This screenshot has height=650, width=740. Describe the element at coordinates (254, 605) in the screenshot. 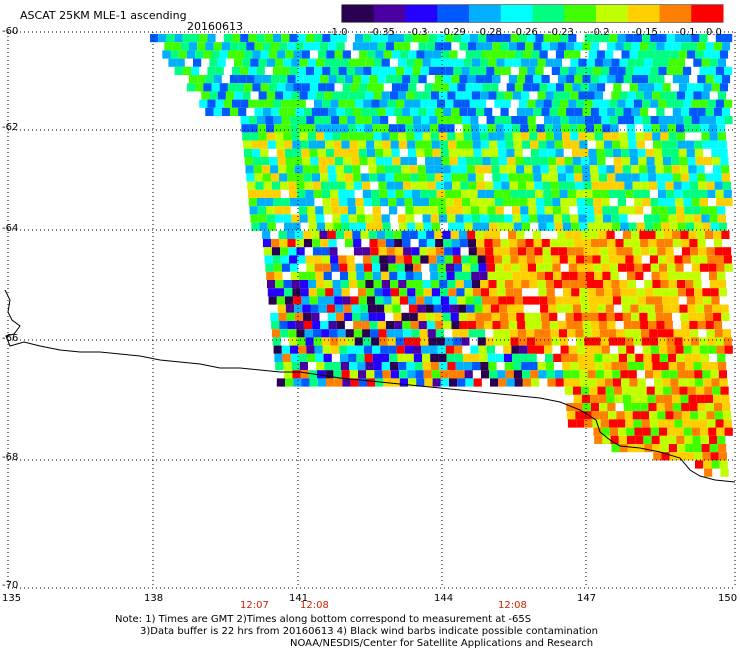

I see `time-label-1: 12:07` at that location.